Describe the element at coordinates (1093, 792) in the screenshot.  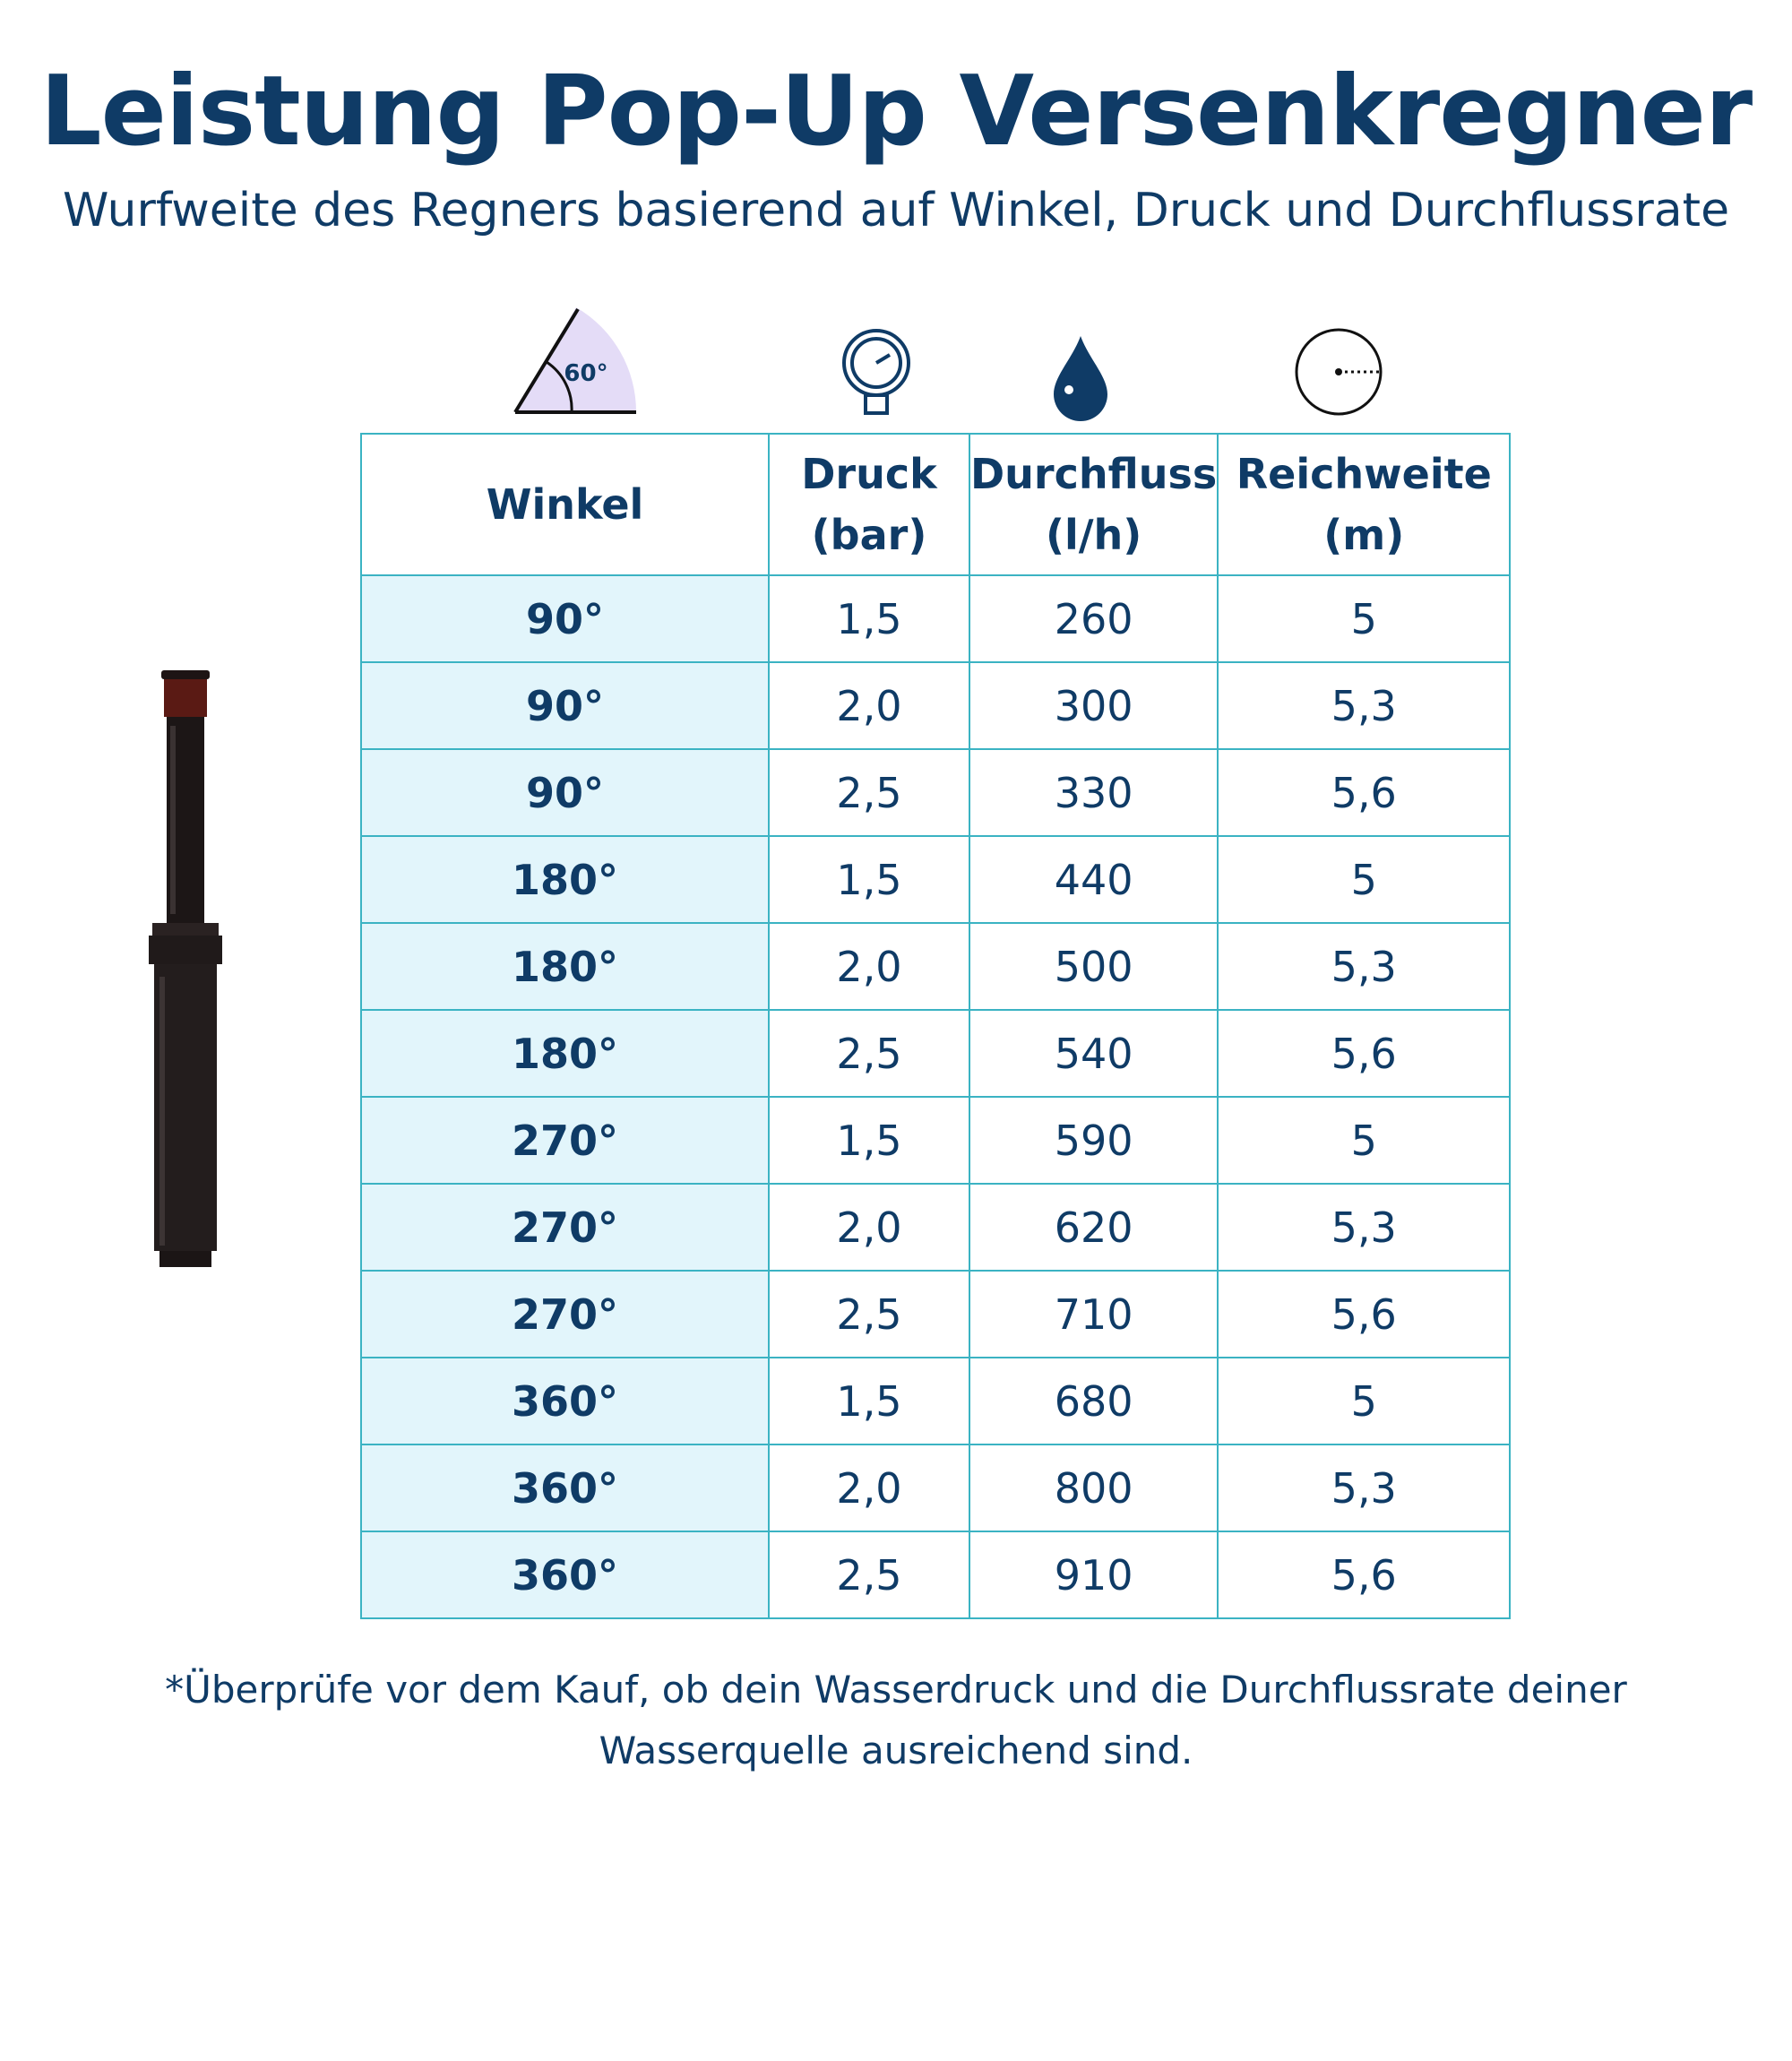
I see `table-cell: 330` at that location.